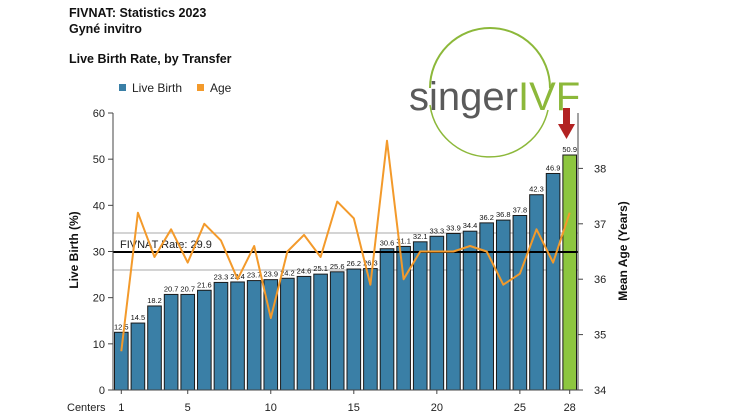 This screenshot has height=417, width=750. I want to click on data-label-5: 20.7, so click(187, 288).